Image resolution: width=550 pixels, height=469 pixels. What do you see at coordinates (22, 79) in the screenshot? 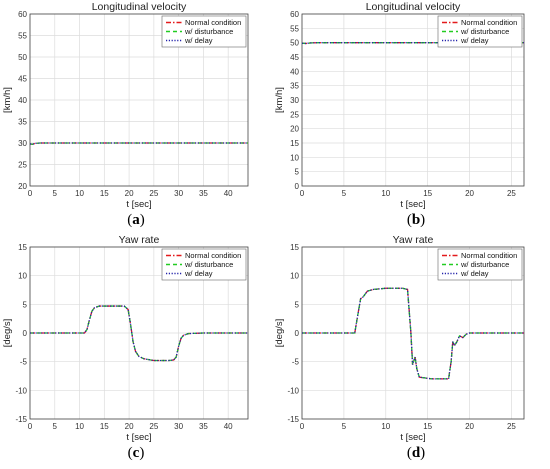
I see `y-tick-label: 45` at bounding box center [22, 79].